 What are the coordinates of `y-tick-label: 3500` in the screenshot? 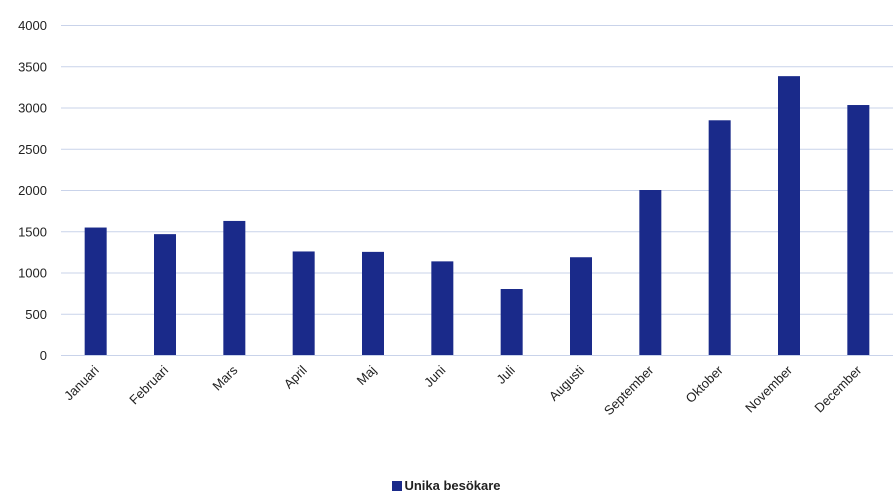 It's located at (32, 66).